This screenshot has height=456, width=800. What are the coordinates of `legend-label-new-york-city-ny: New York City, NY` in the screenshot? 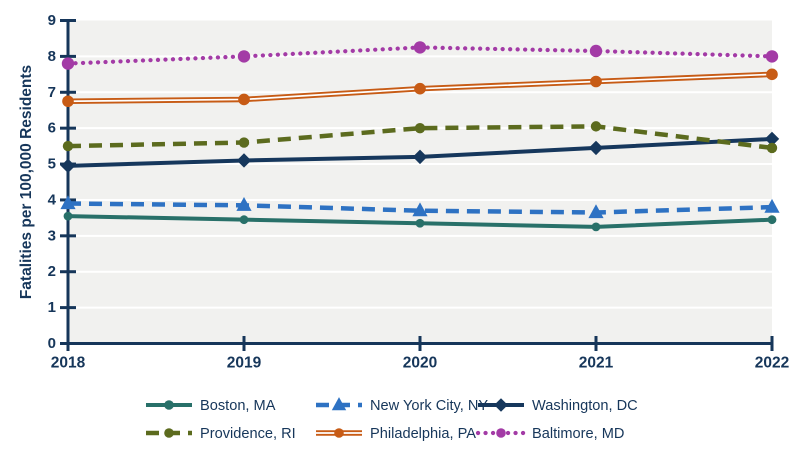 It's located at (429, 406).